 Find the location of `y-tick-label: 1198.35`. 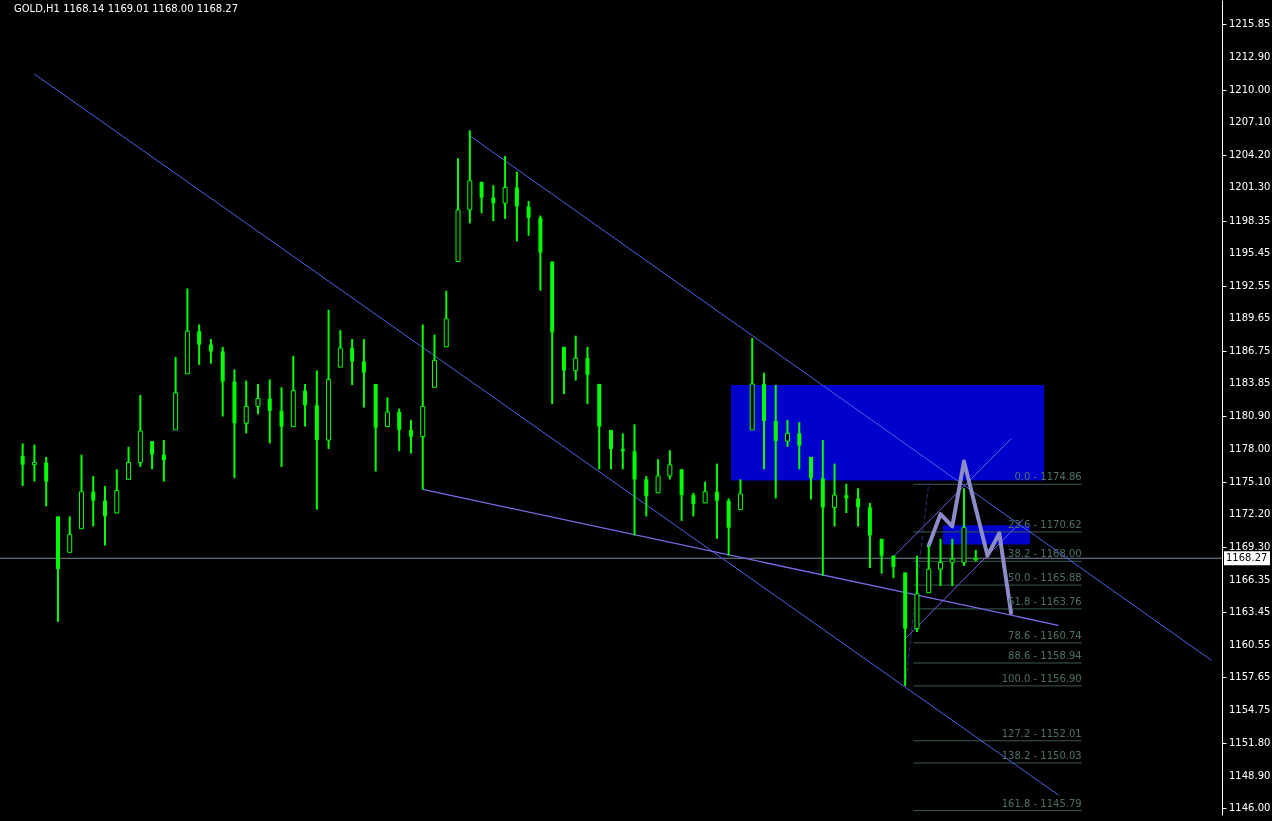

y-tick-label: 1198.35 is located at coordinates (1250, 220).